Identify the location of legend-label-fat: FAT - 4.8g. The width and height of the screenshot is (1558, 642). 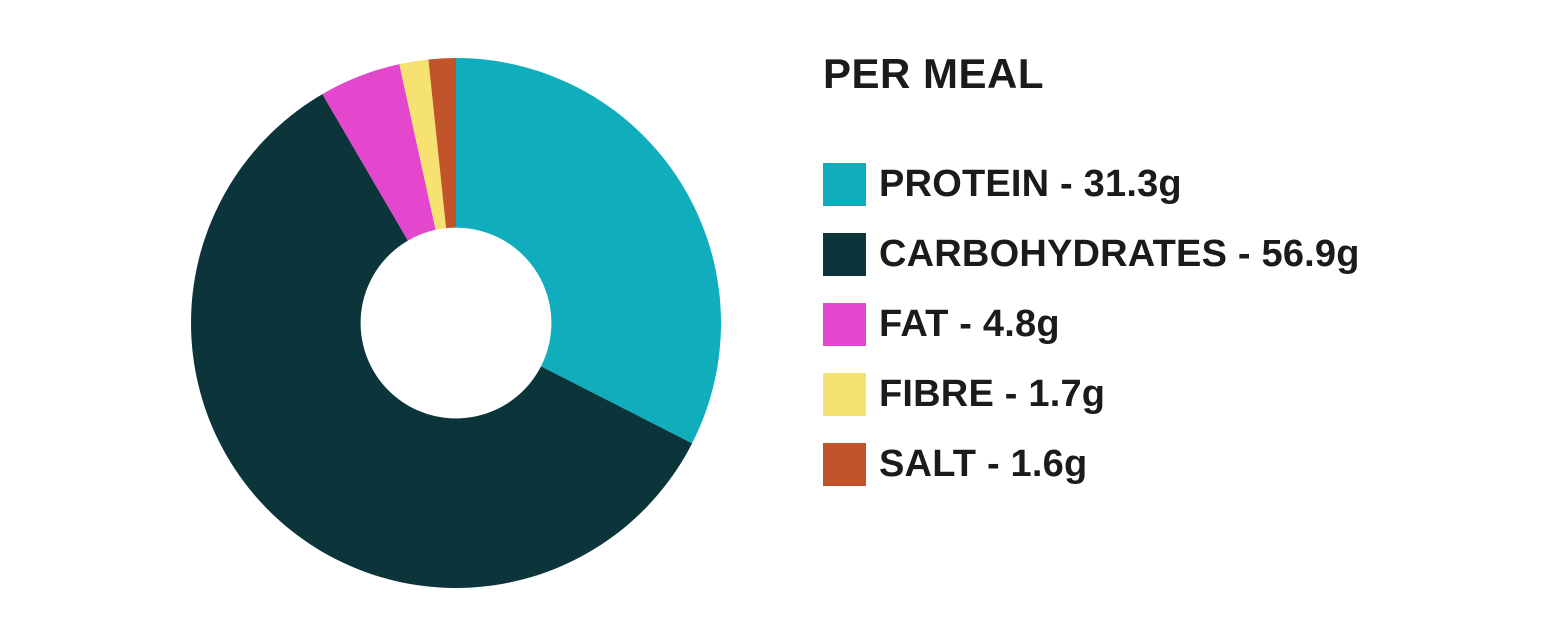
(969, 324).